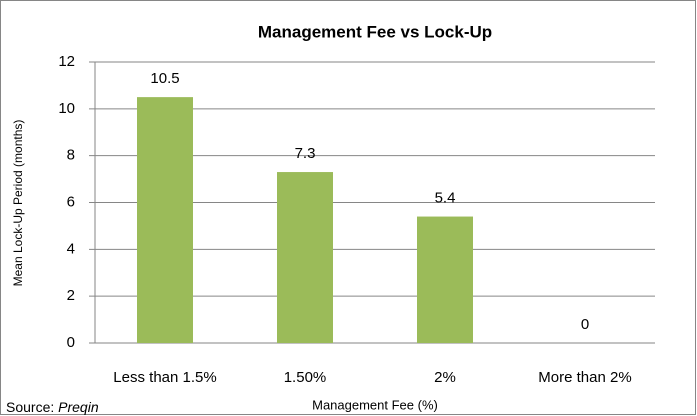 This screenshot has height=416, width=697. What do you see at coordinates (375, 31) in the screenshot?
I see `chart-title: Management Fee vs Lock-Up` at bounding box center [375, 31].